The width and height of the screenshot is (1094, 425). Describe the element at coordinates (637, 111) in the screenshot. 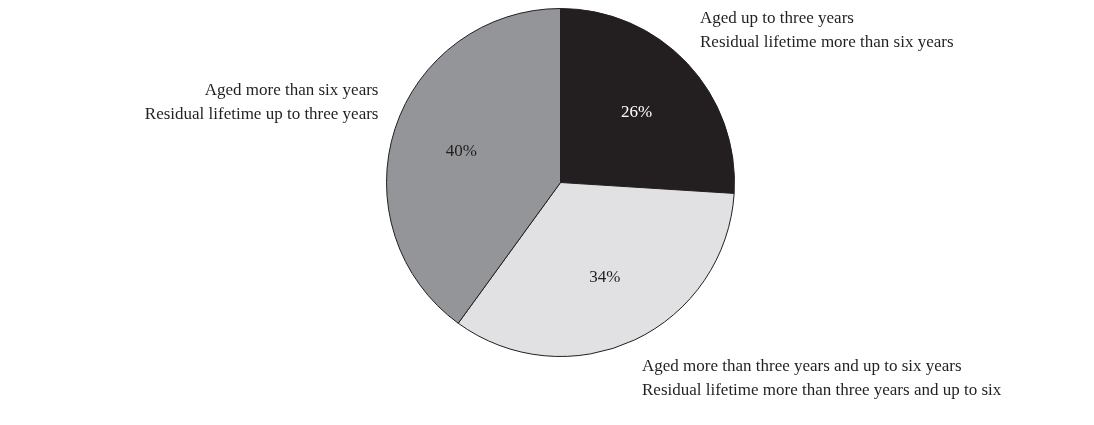

I see `data-label: 26%` at that location.